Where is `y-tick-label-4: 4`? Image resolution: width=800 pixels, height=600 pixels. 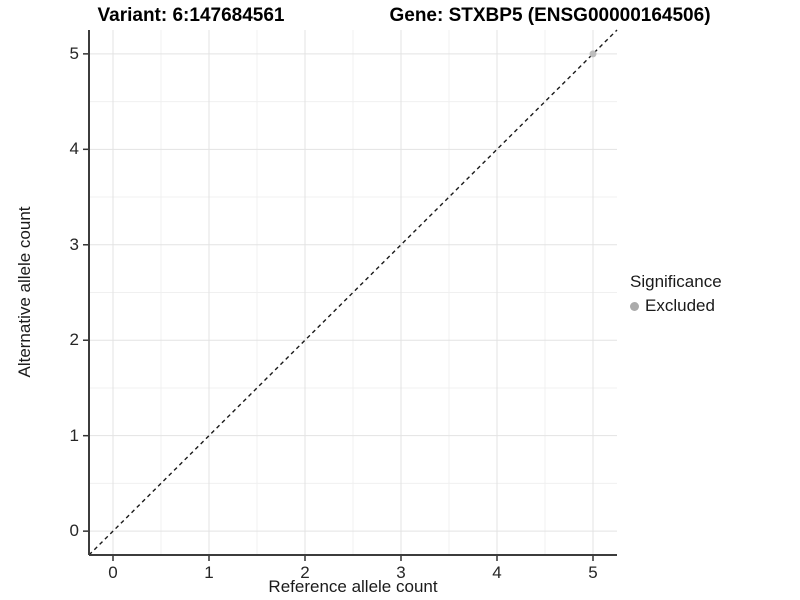 y-tick-label-4: 4 is located at coordinates (74, 149).